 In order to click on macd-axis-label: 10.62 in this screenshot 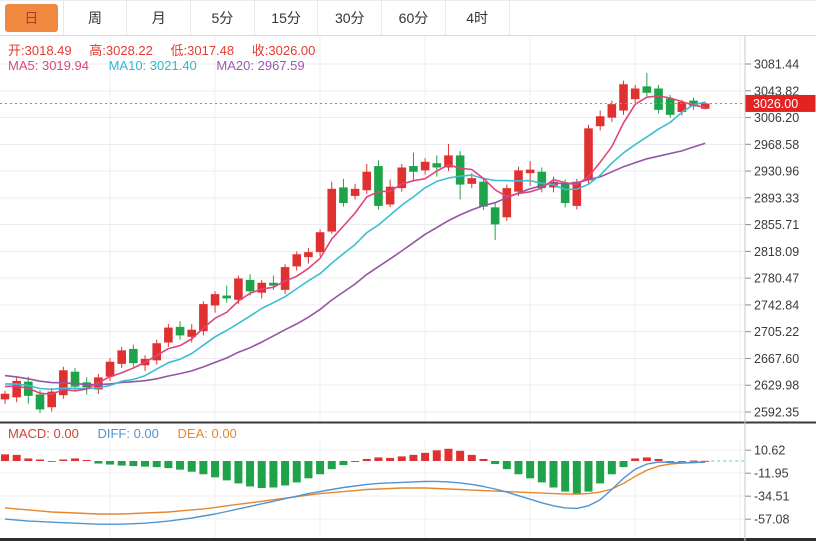, I will do `click(769, 451)`.